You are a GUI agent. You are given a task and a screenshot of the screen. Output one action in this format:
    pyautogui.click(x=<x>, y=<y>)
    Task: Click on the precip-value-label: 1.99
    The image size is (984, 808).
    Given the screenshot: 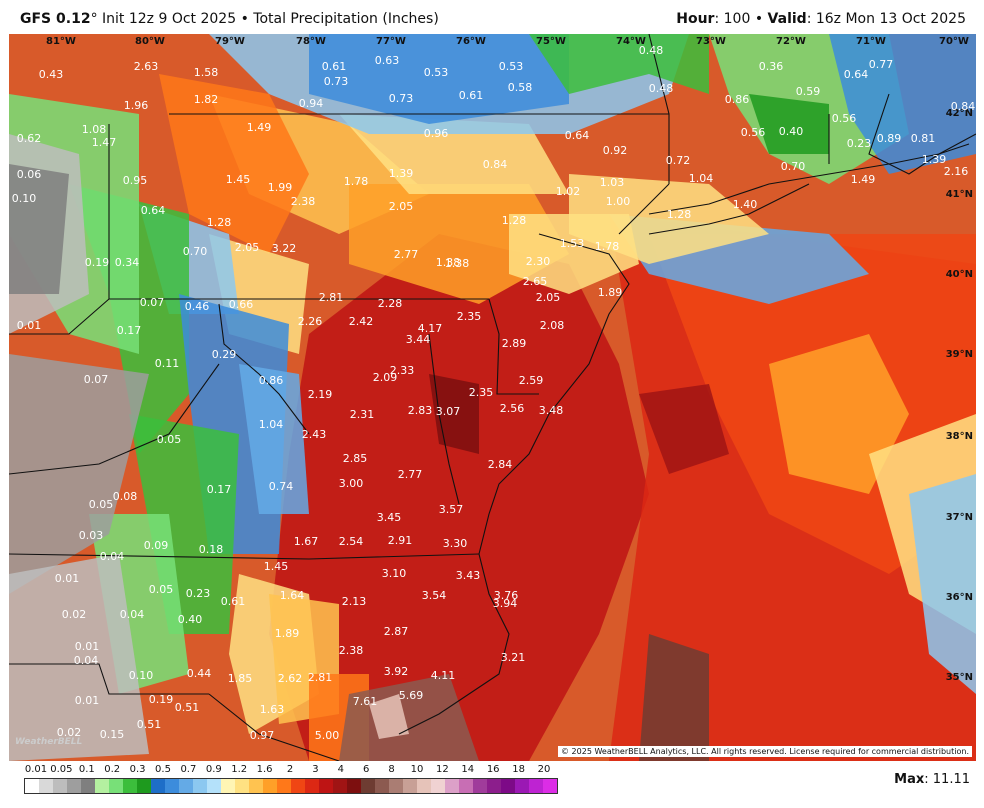 What is the action you would take?
    pyautogui.click(x=280, y=187)
    